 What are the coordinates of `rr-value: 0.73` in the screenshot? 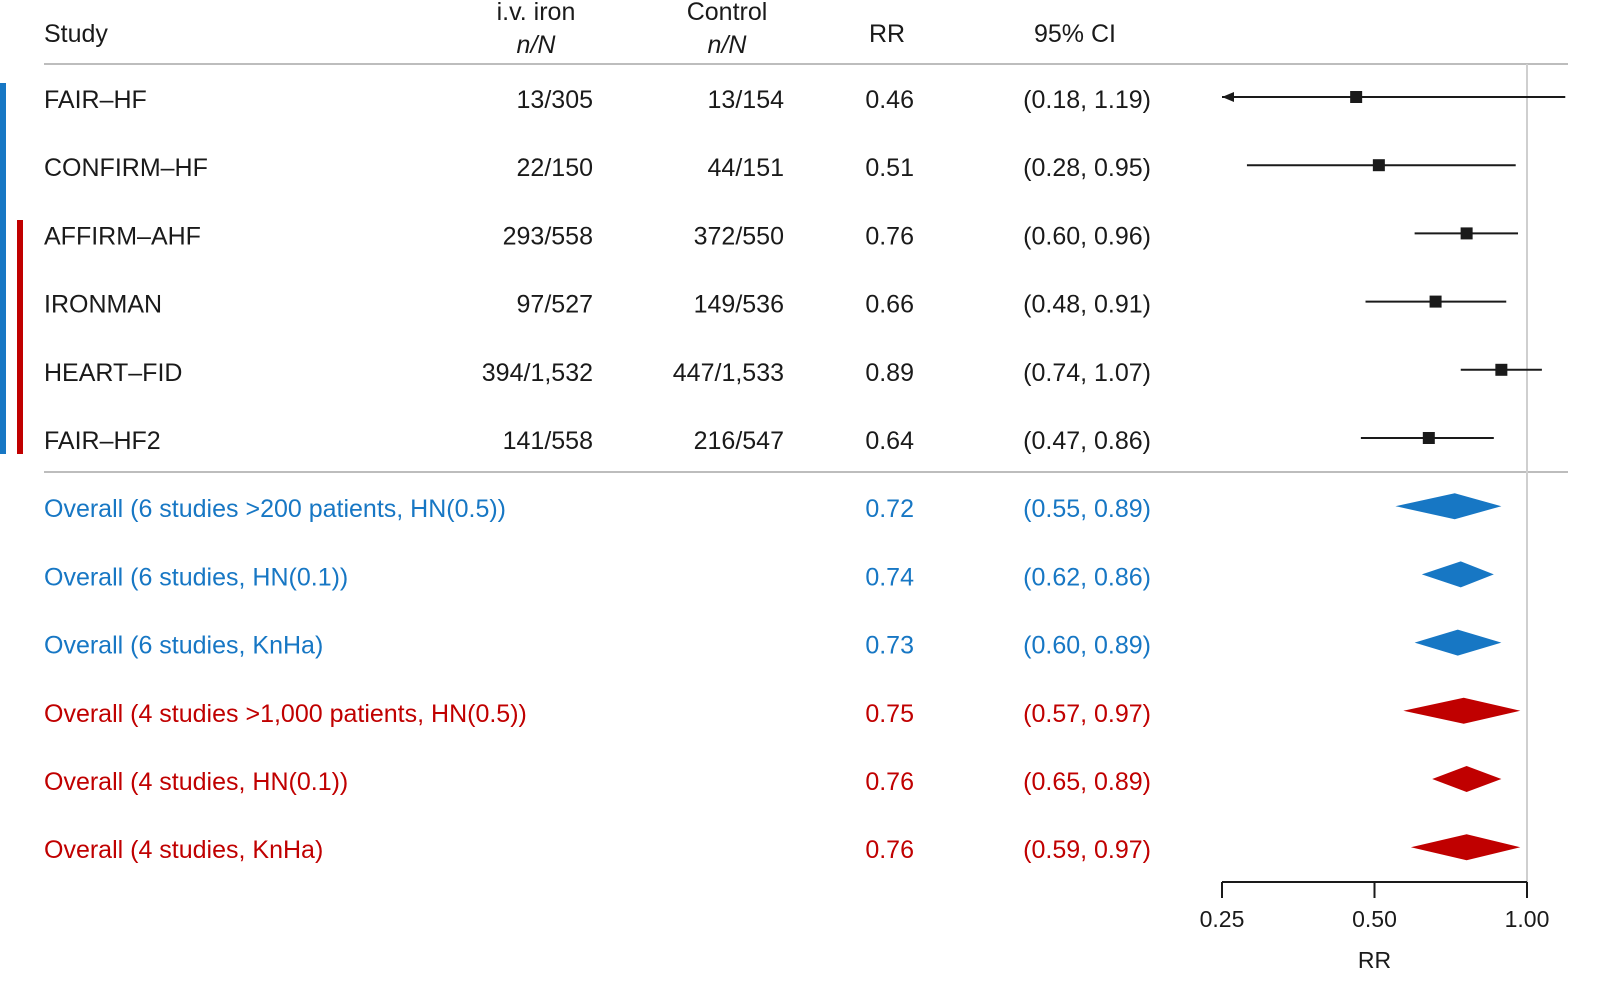 It's located at (889, 646).